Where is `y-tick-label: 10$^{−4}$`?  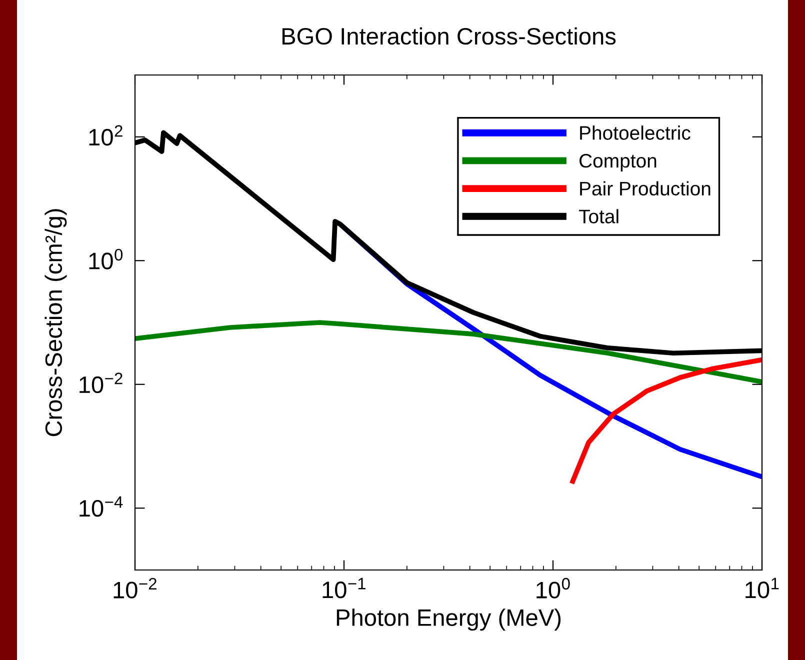 y-tick-label: 10$^{−4}$ is located at coordinates (101, 506).